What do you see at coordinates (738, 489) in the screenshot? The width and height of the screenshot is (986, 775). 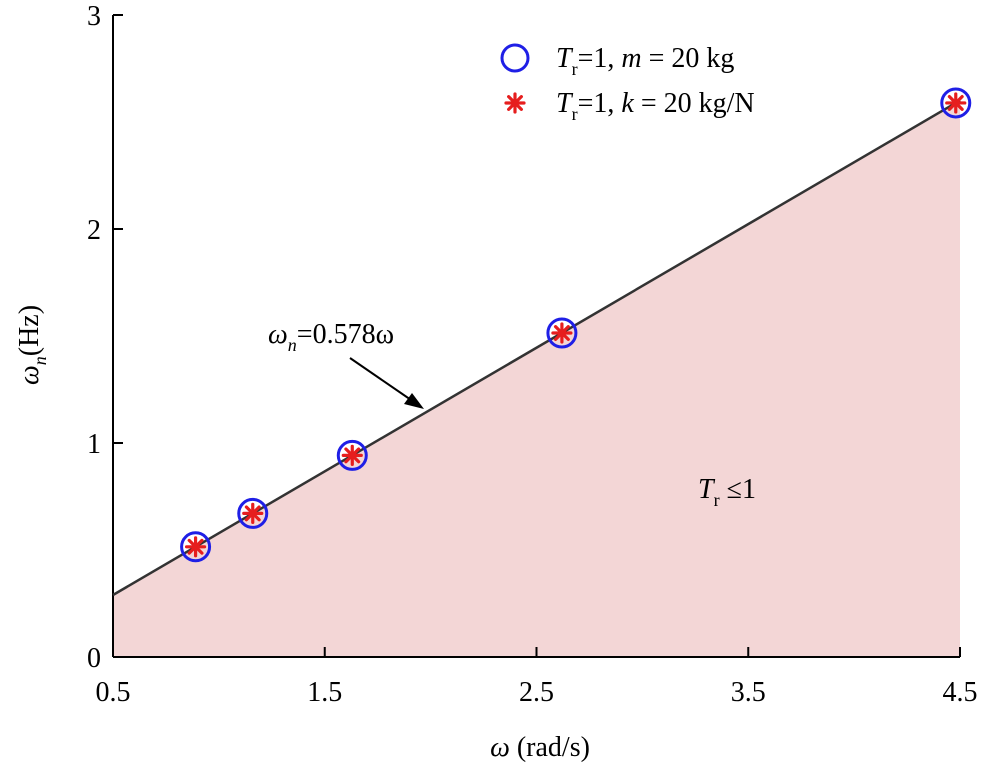 I see `region-label-rest: ≤1` at bounding box center [738, 489].